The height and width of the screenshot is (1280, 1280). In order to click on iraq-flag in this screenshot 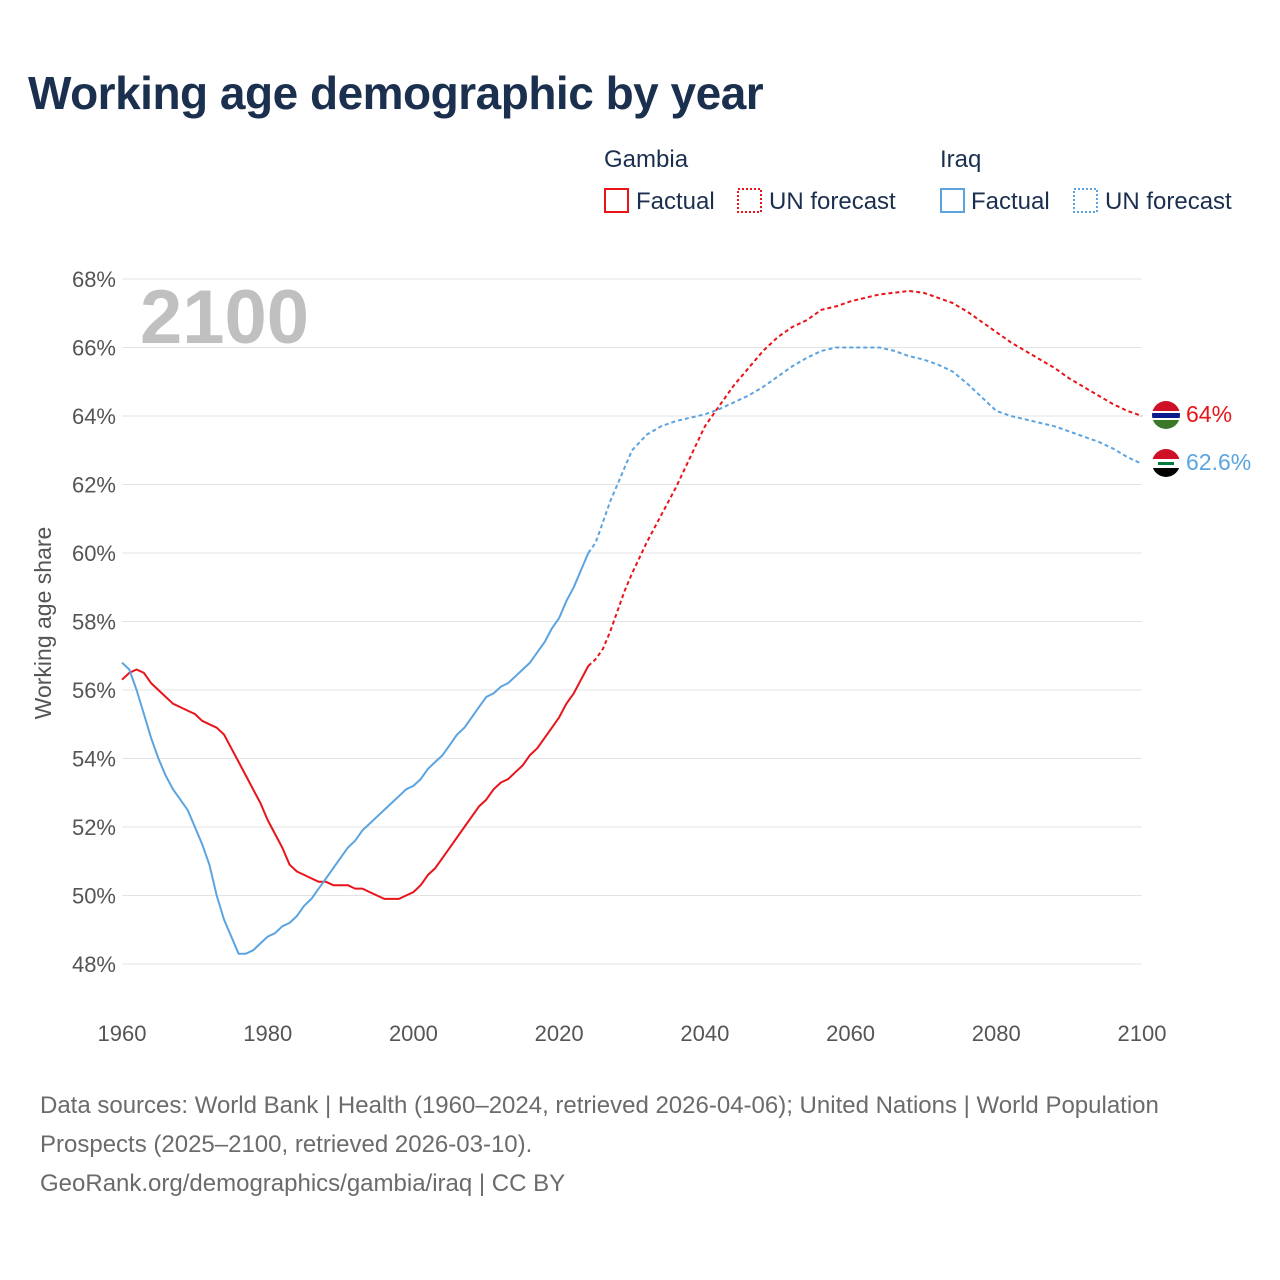, I will do `click(1166, 463)`.